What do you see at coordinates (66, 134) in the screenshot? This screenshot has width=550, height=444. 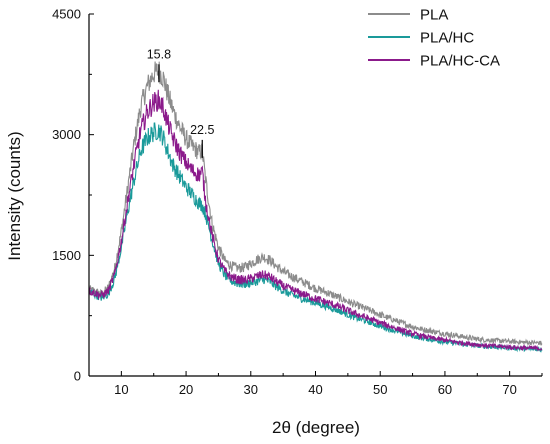 I see `y-tick-label: 3000` at bounding box center [66, 134].